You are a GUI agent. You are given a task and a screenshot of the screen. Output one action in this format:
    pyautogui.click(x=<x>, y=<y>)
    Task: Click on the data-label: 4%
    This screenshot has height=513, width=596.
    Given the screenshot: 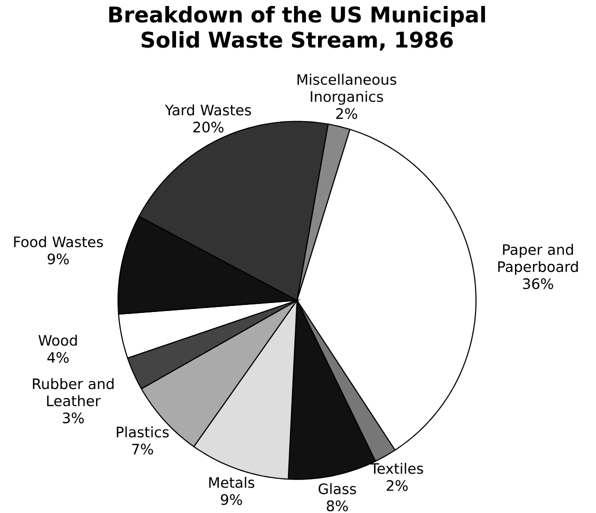 What is the action you would take?
    pyautogui.click(x=58, y=357)
    